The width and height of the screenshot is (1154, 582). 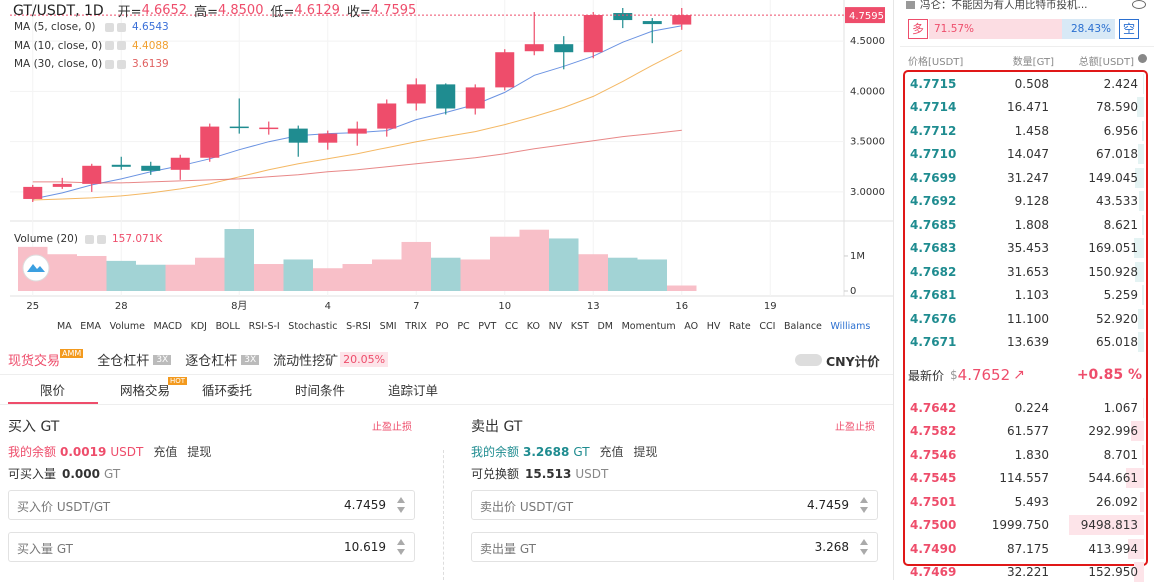 I want to click on ma-name: MA (10, close, 0), so click(x=58, y=45).